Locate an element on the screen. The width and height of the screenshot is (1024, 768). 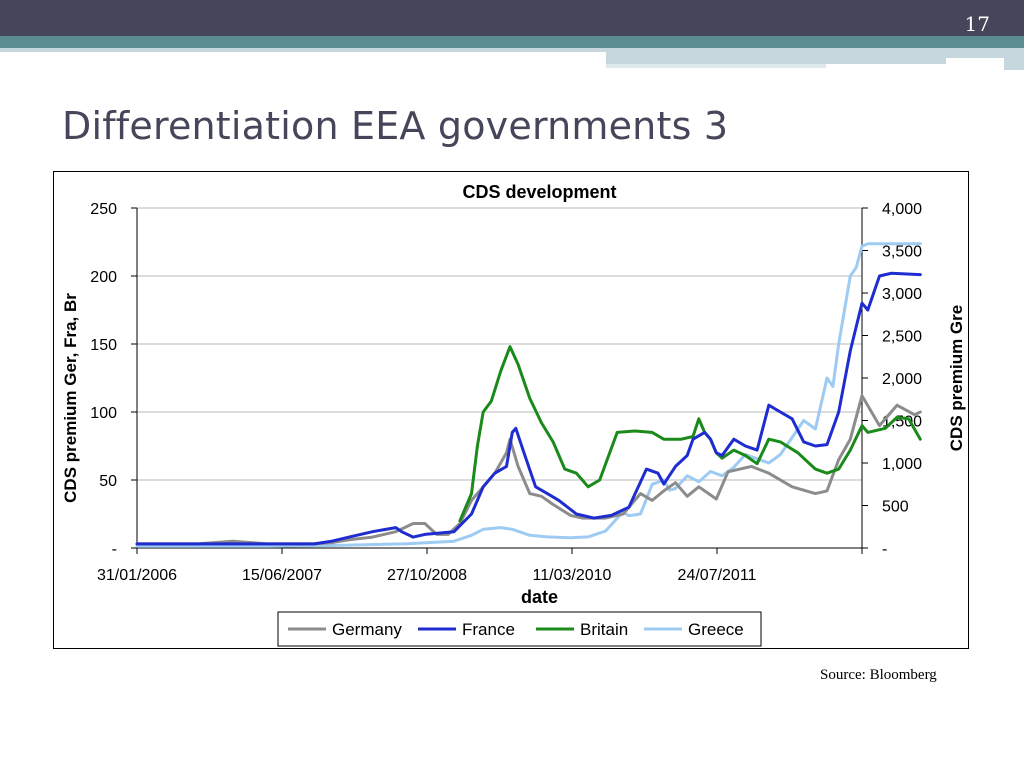
y-right-tick-label: 1,000 is located at coordinates (902, 464).